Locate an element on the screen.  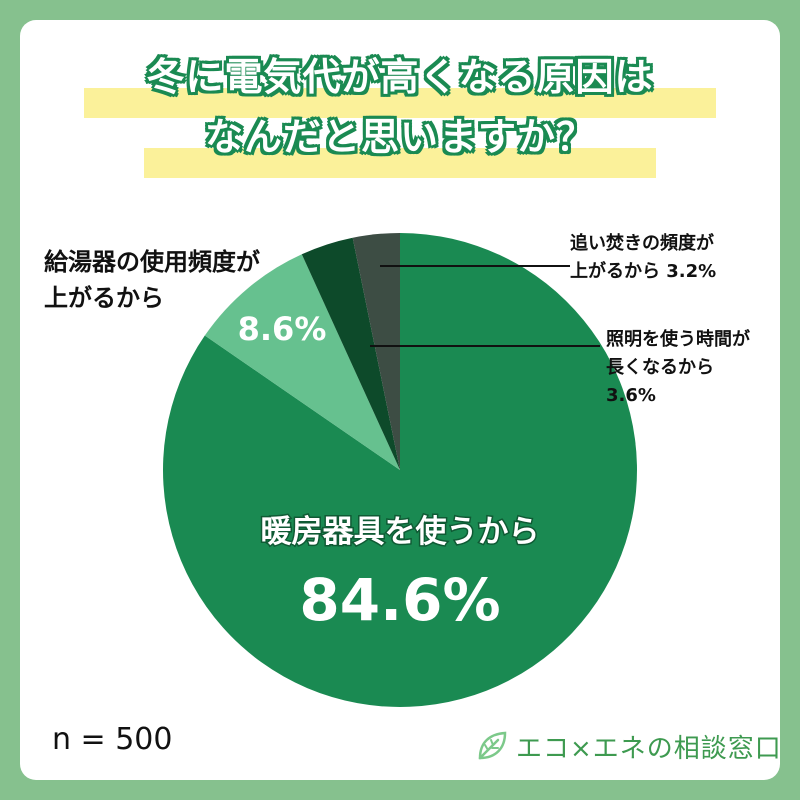
slice-label-water-heater-line1: 給湯器の使用頻度が is located at coordinates (152, 262).